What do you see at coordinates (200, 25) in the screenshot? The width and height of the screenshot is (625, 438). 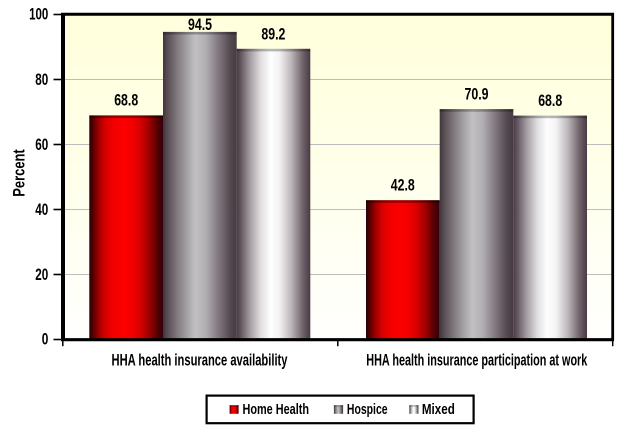 I see `svg-text: 94.5` at bounding box center [200, 25].